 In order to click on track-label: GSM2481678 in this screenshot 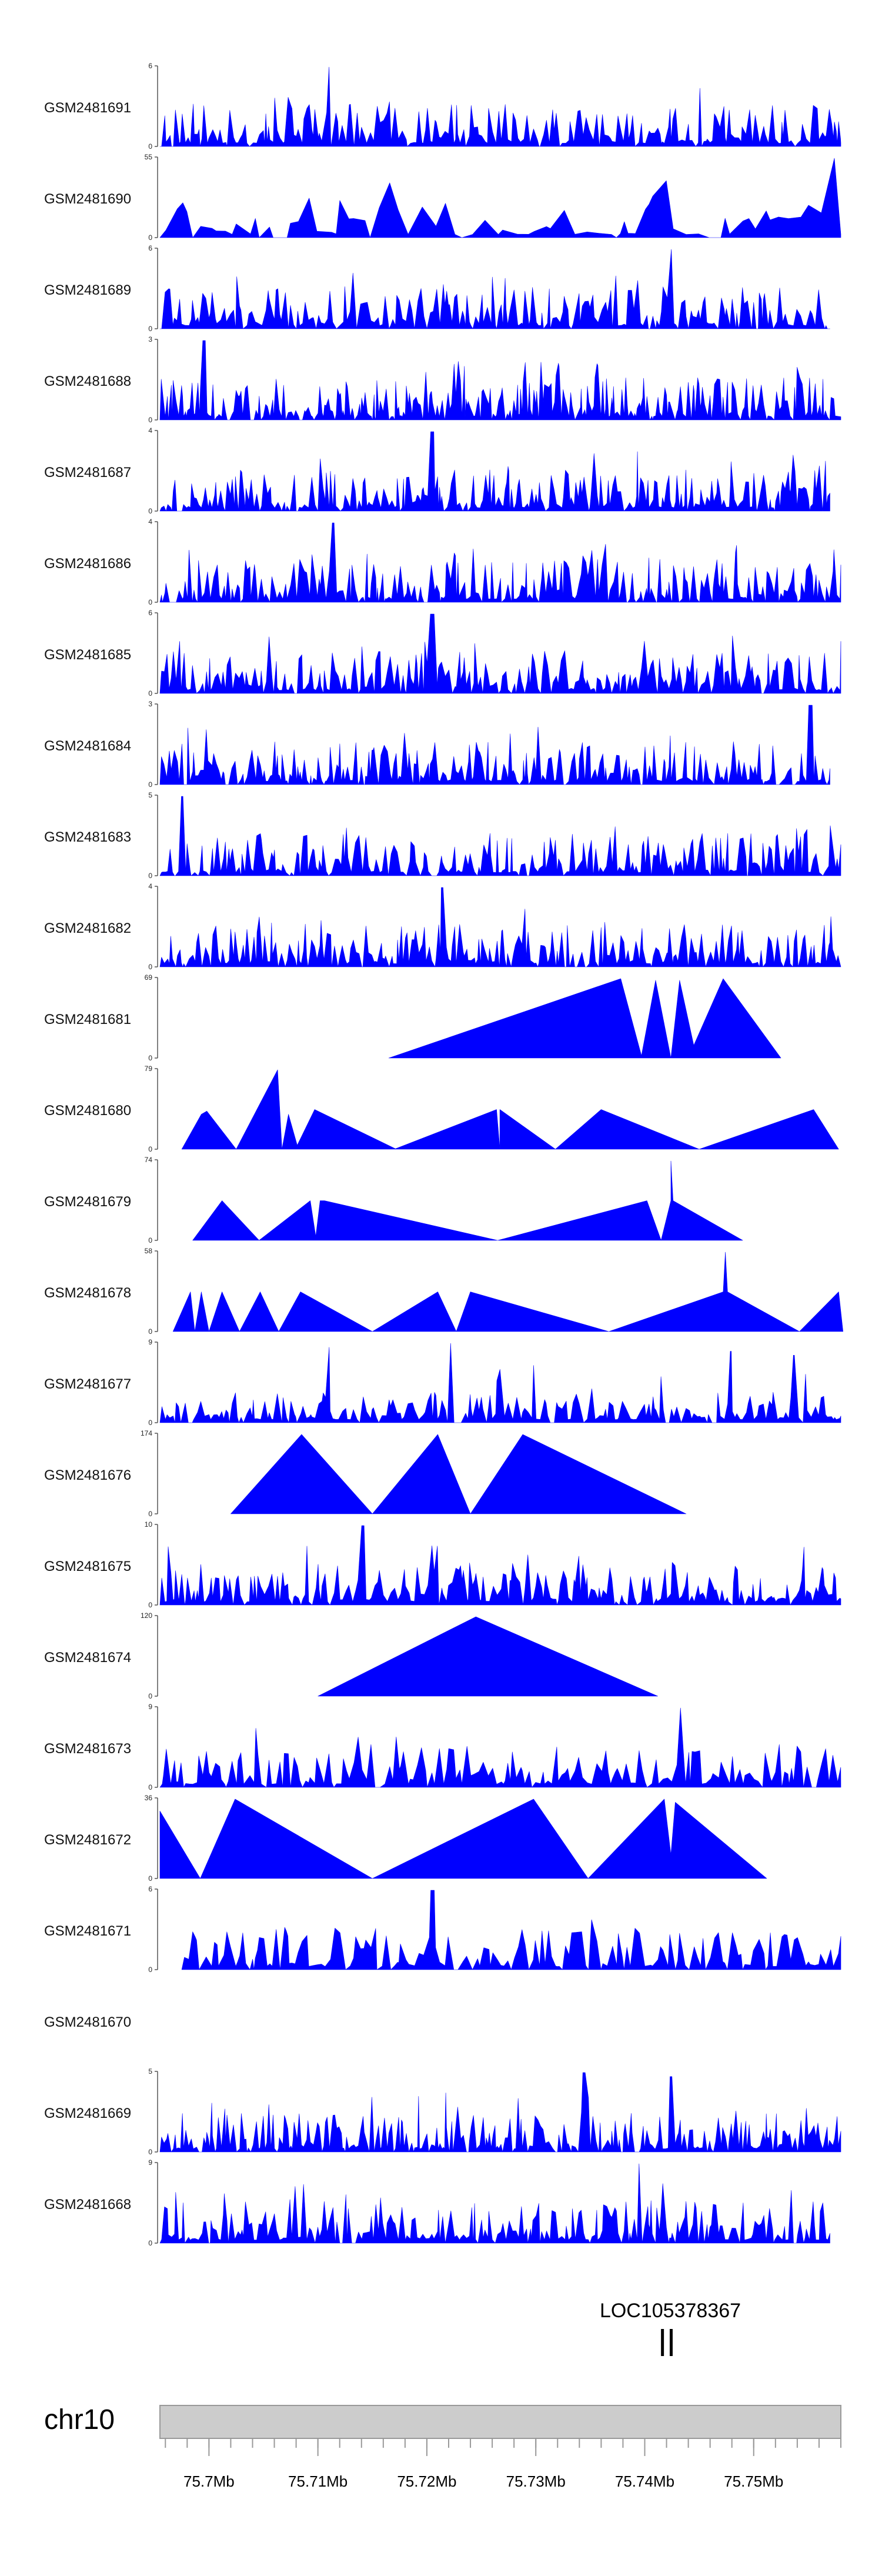, I will do `click(87, 1293)`.